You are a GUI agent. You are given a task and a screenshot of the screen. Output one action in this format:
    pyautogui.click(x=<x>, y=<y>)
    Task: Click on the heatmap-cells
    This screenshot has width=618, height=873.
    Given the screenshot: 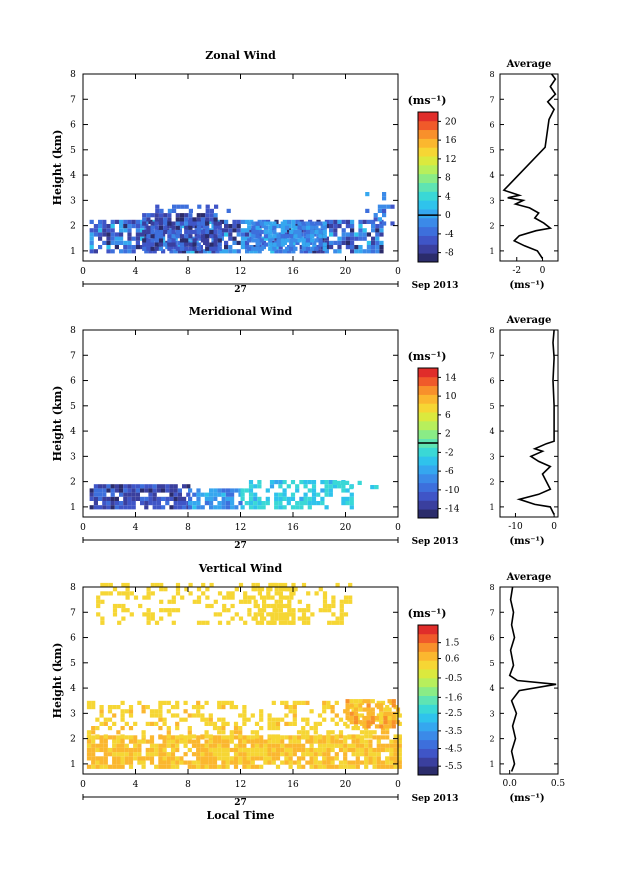 What is the action you would take?
    pyautogui.click(x=242, y=223)
    